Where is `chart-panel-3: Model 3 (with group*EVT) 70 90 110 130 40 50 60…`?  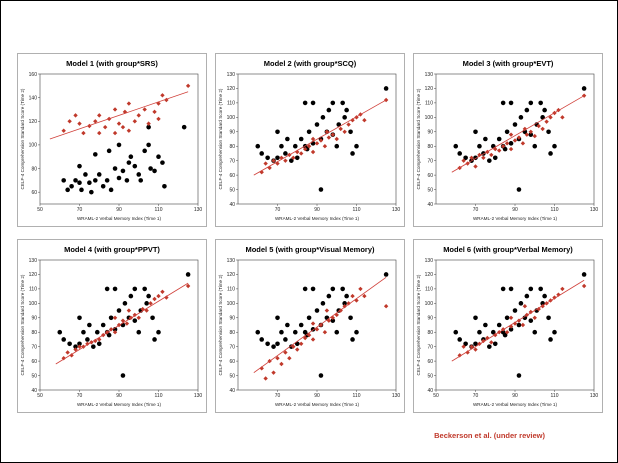 chart-panel-3: Model 3 (with group*EVT) 70 90 110 130 40 50 60… is located at coordinates (508, 140).